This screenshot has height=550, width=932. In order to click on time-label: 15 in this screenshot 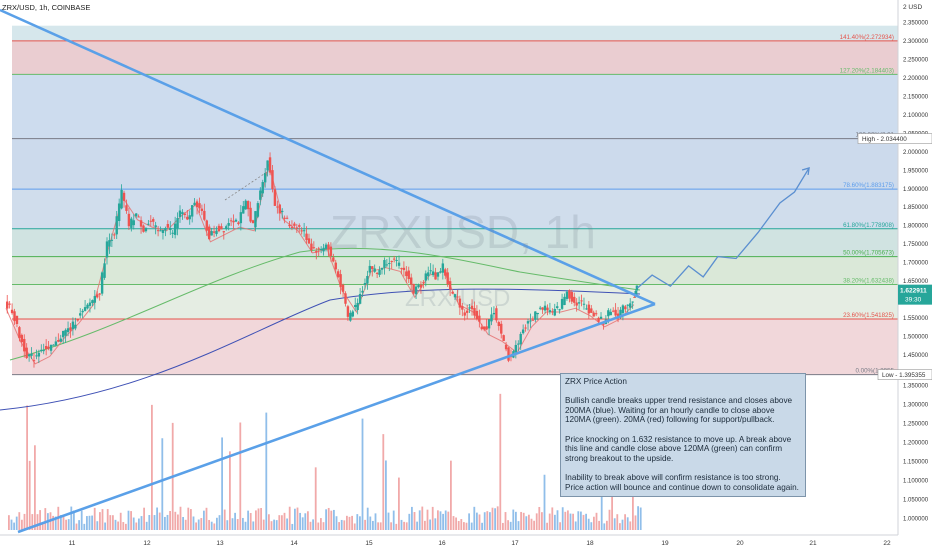, I will do `click(369, 543)`.